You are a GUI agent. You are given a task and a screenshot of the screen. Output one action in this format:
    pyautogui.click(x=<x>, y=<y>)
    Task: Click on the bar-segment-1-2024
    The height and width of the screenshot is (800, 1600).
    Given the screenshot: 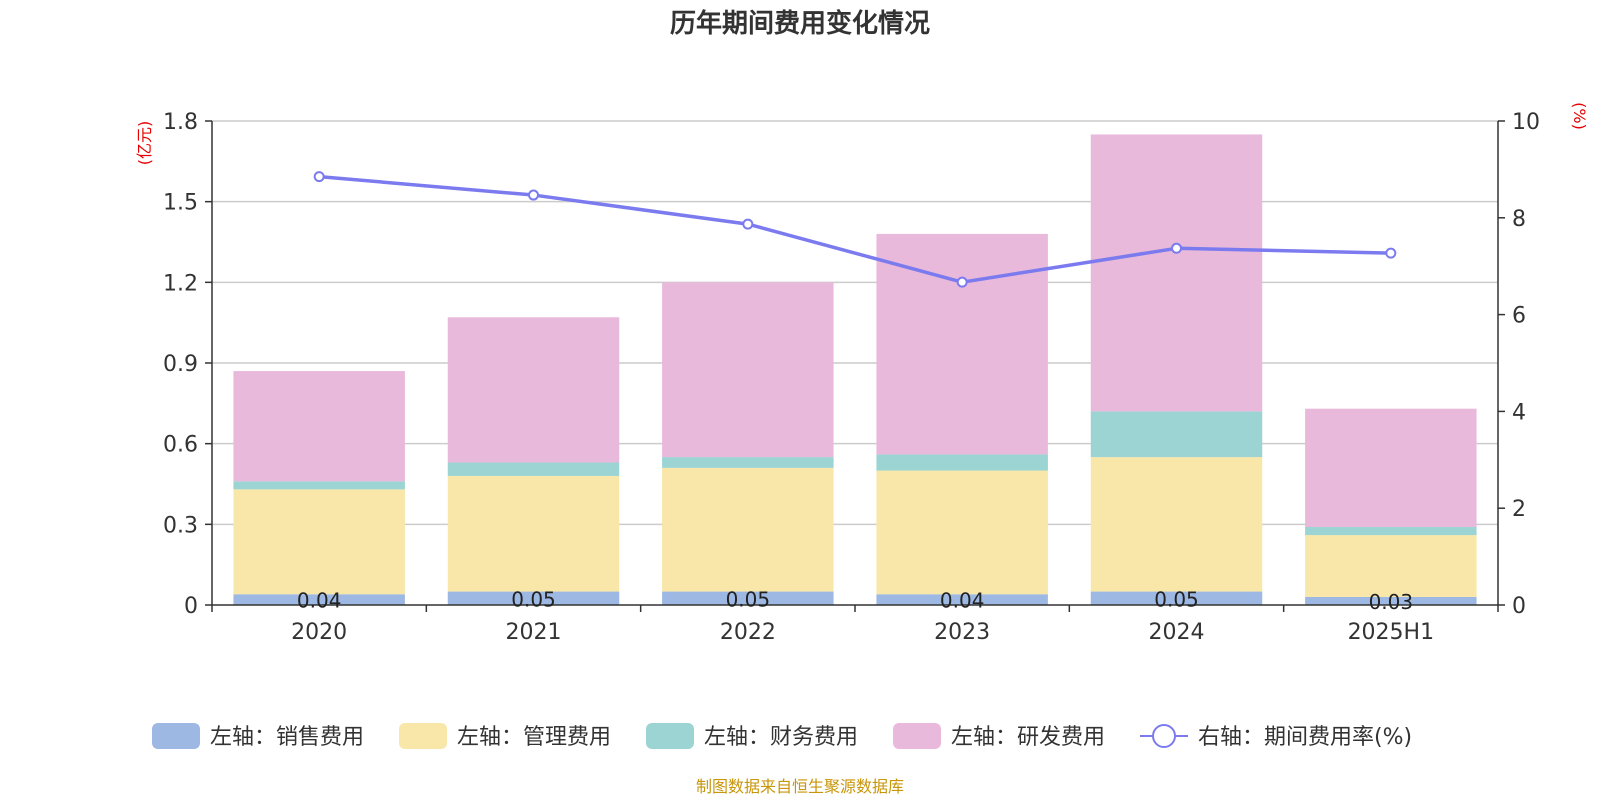 What is the action you would take?
    pyautogui.click(x=1176, y=598)
    